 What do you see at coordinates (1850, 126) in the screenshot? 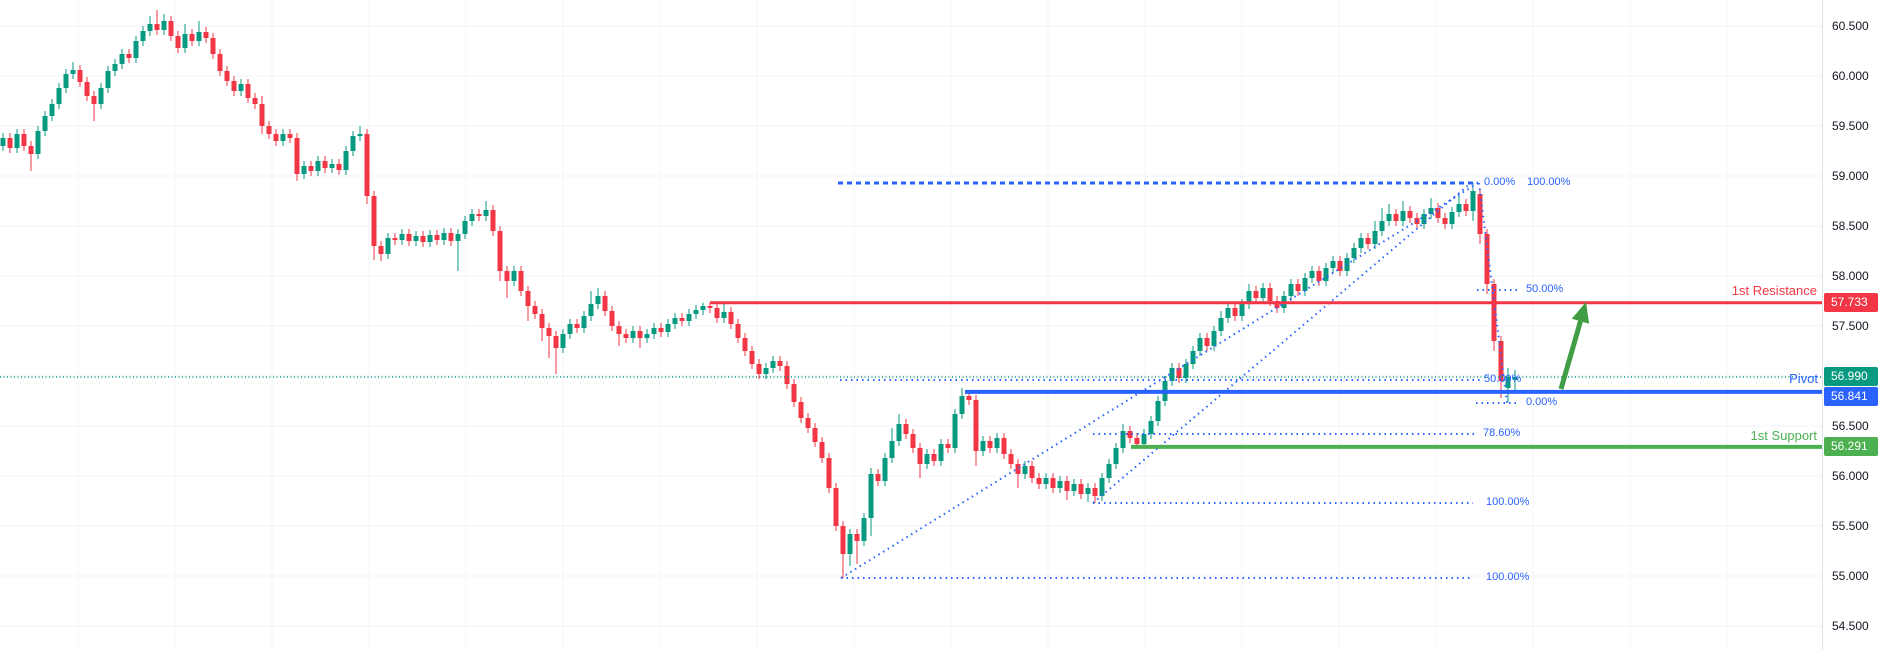
I see `price-axis-tick: 59.500` at bounding box center [1850, 126].